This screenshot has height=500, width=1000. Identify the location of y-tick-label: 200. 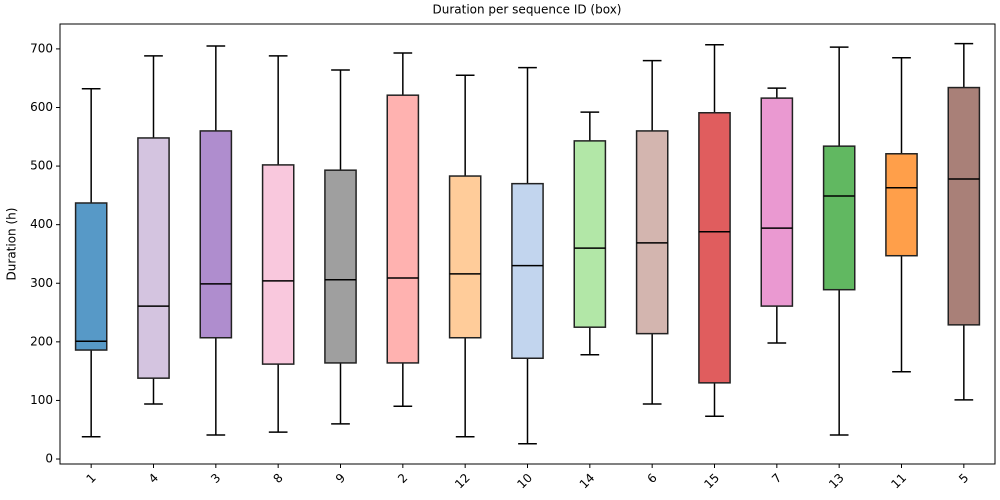
(41, 341).